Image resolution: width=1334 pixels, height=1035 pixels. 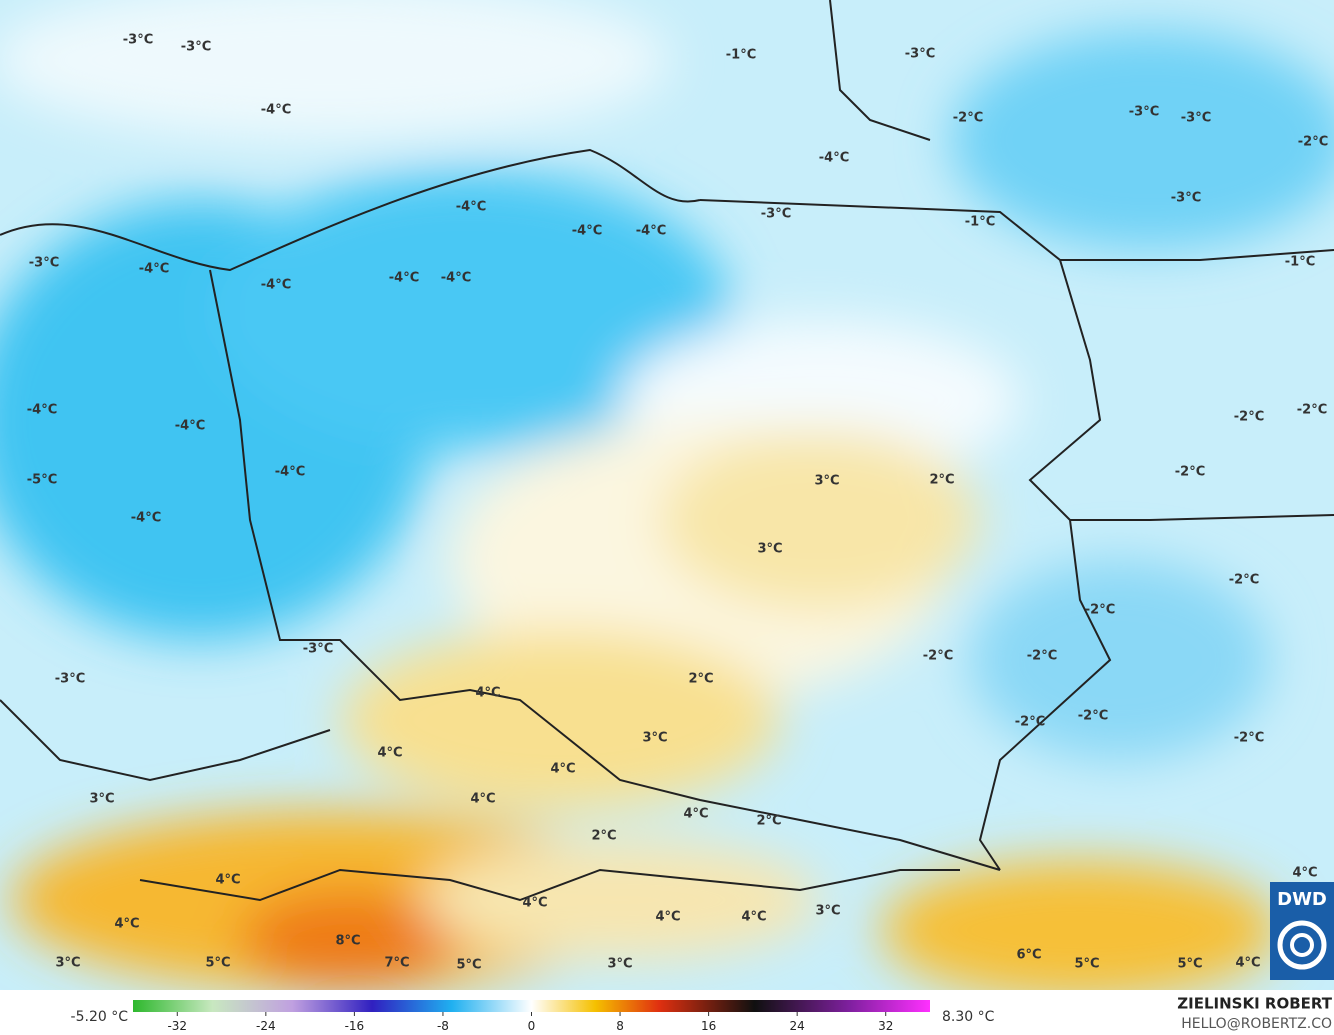 I want to click on colorbar-tick-label: 32, so click(x=885, y=1026).